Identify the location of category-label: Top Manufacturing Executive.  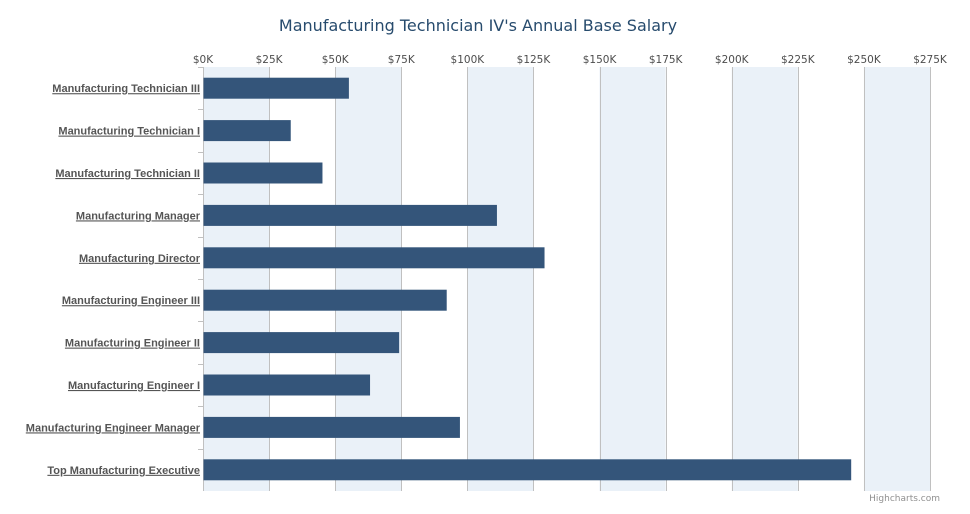
(123, 471).